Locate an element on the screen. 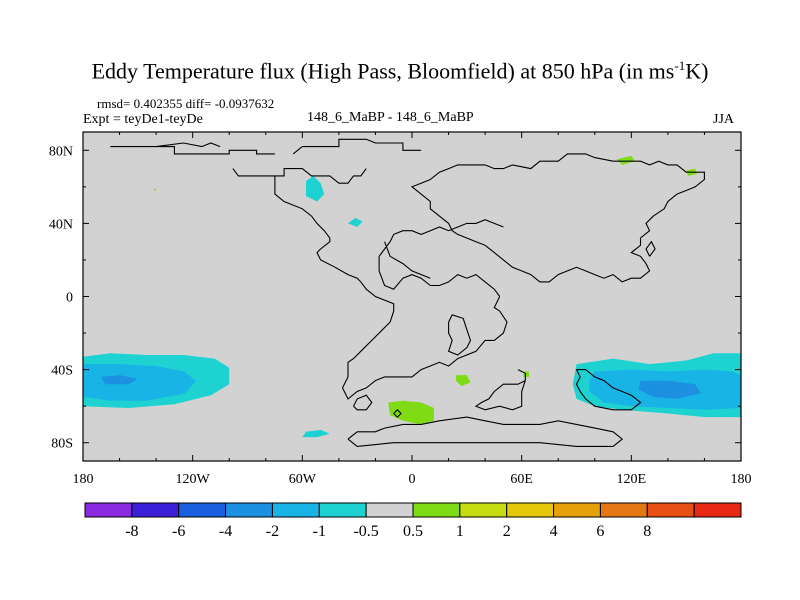 This screenshot has height=600, width=800. colorbar-label-5: -0.5 is located at coordinates (365, 531).